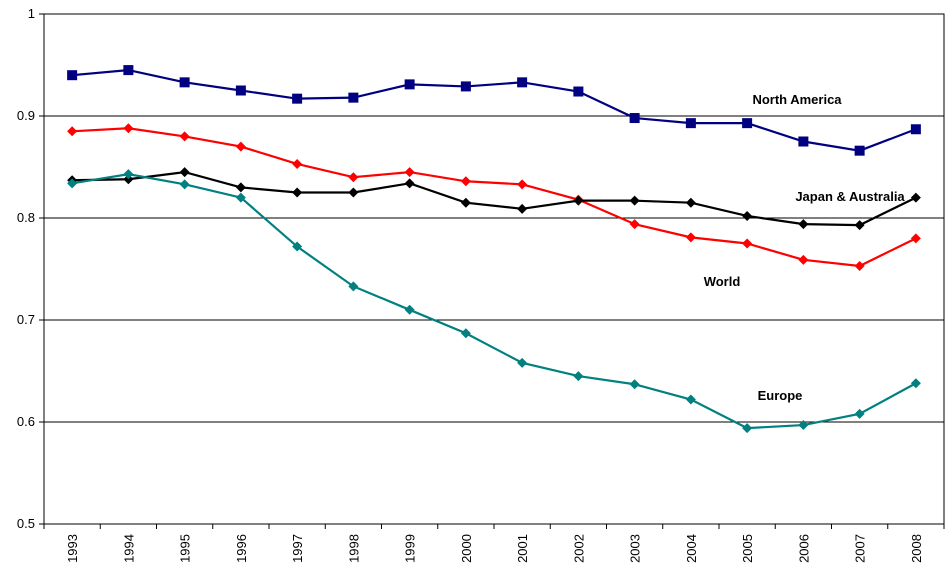  I want to click on x-tick-label: 1998, so click(353, 548).